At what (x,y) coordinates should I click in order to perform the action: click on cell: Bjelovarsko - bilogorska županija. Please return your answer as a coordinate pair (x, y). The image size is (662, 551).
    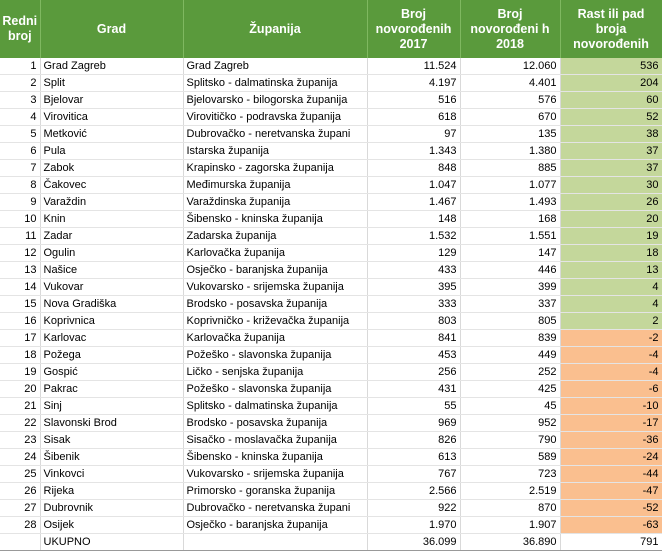
    Looking at the image, I should click on (275, 100).